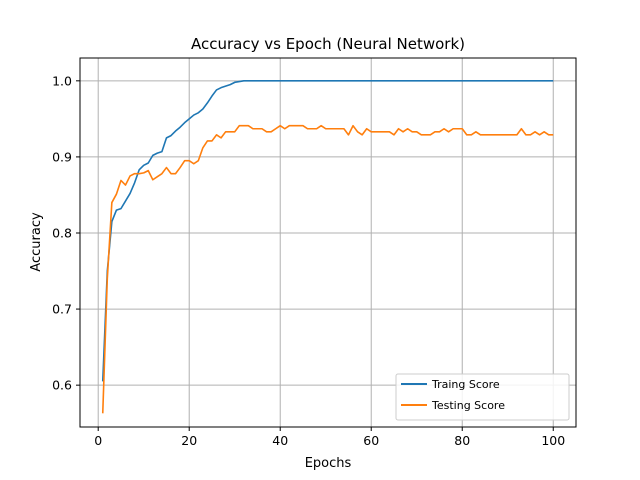 The image size is (640, 480). Describe the element at coordinates (189, 440) in the screenshot. I see `x-tick-label: 20` at that location.